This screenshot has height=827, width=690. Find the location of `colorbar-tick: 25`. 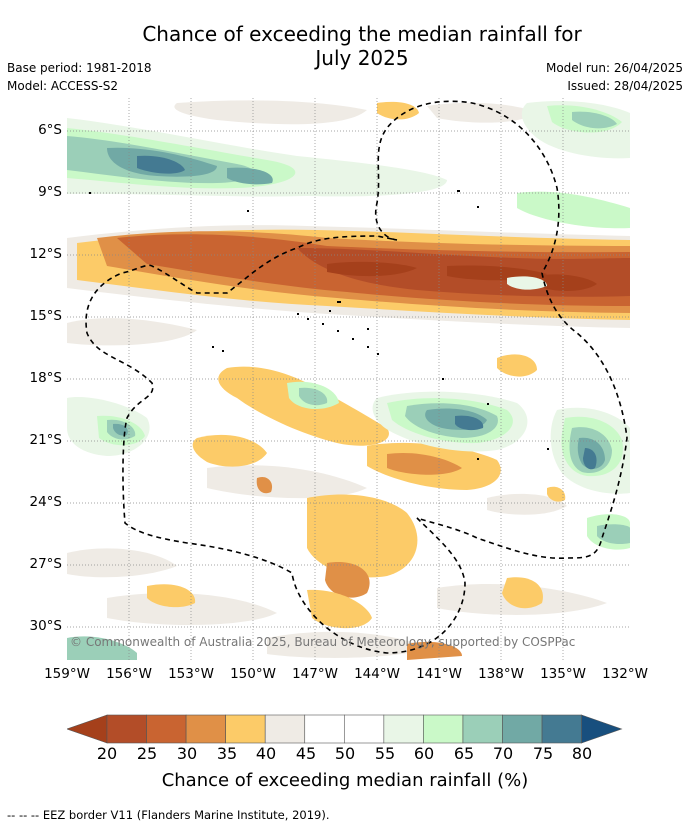

colorbar-tick: 25 is located at coordinates (147, 753).